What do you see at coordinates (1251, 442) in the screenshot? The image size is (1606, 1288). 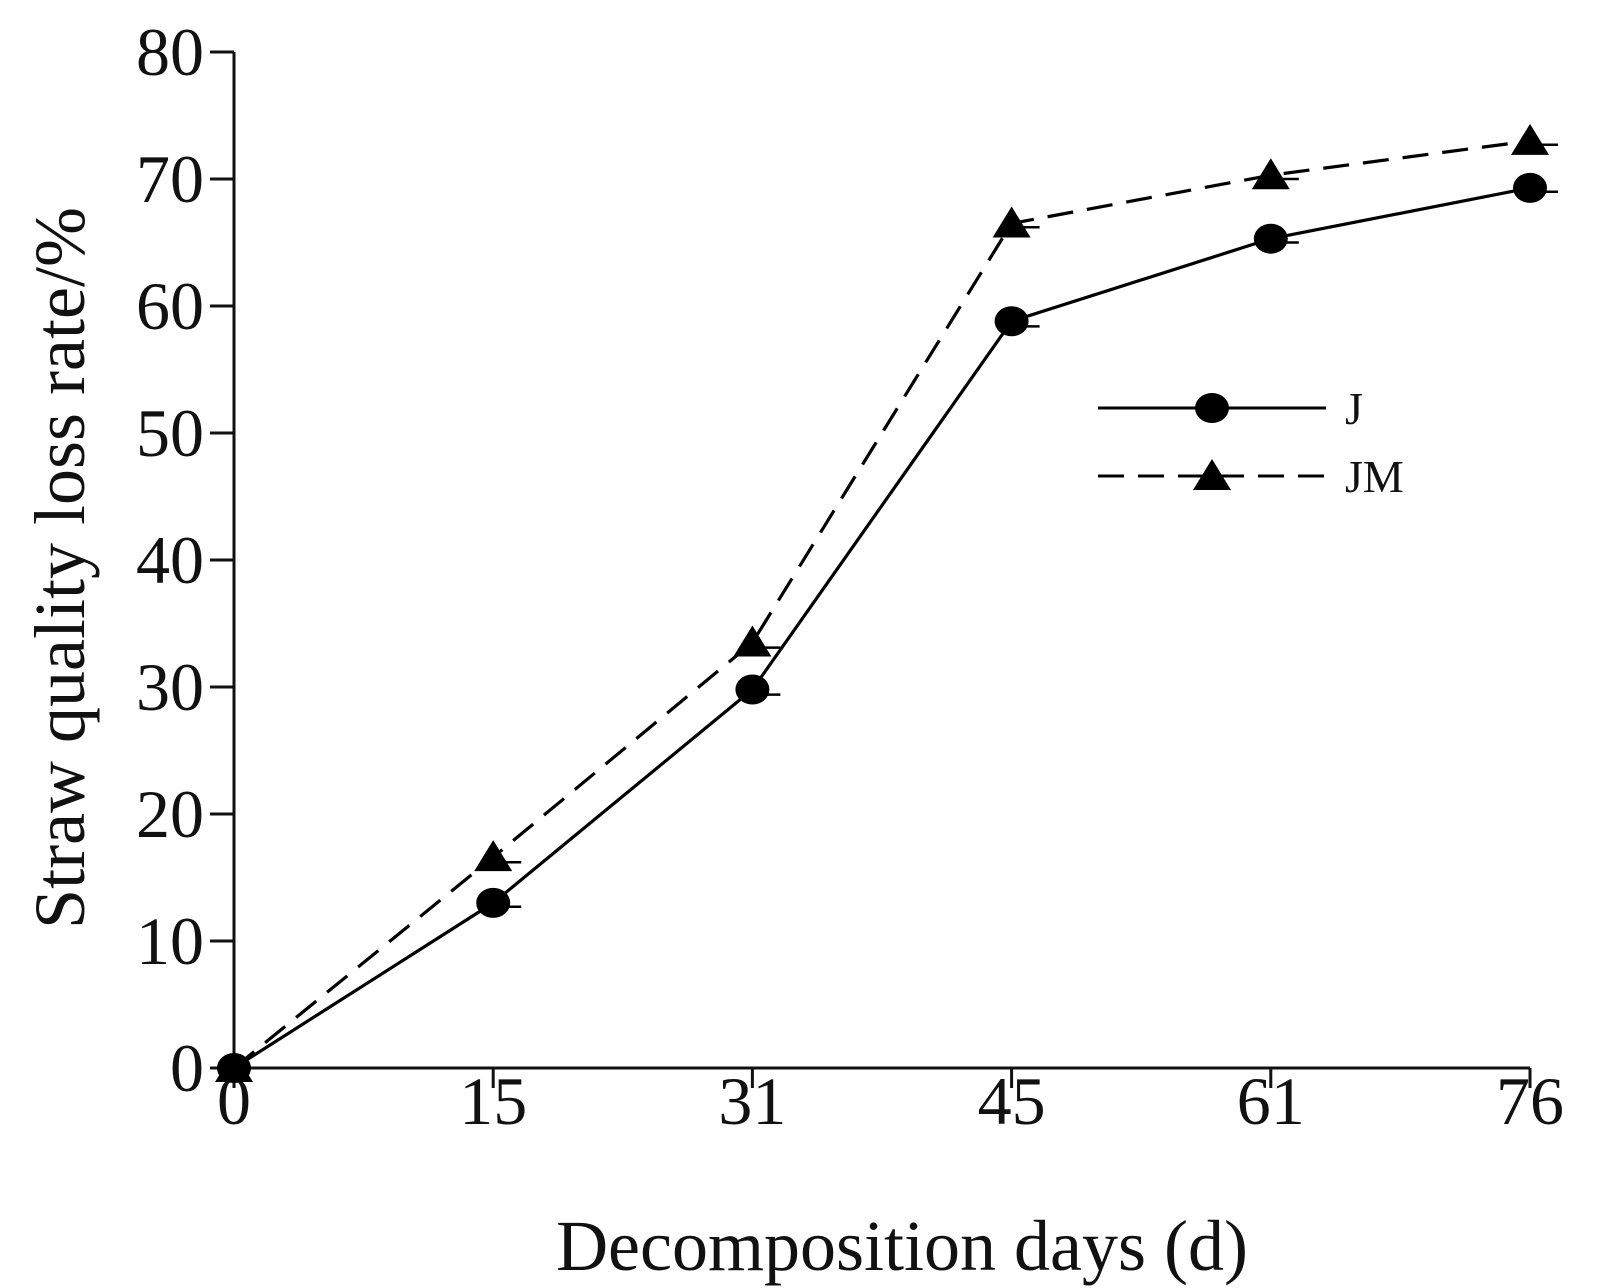 I see `legend: J JM` at bounding box center [1251, 442].